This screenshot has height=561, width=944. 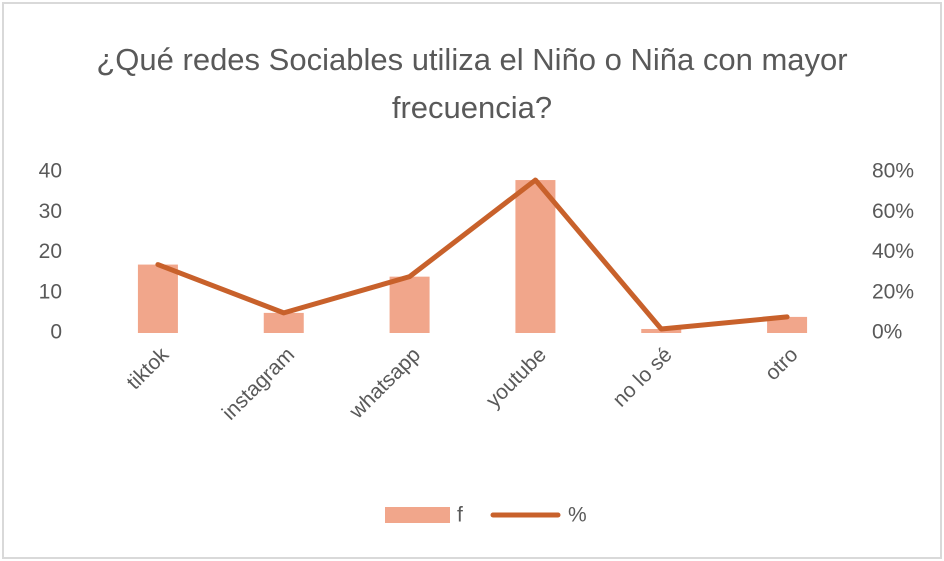 I want to click on y2-tick-label: 60%, so click(x=893, y=211).